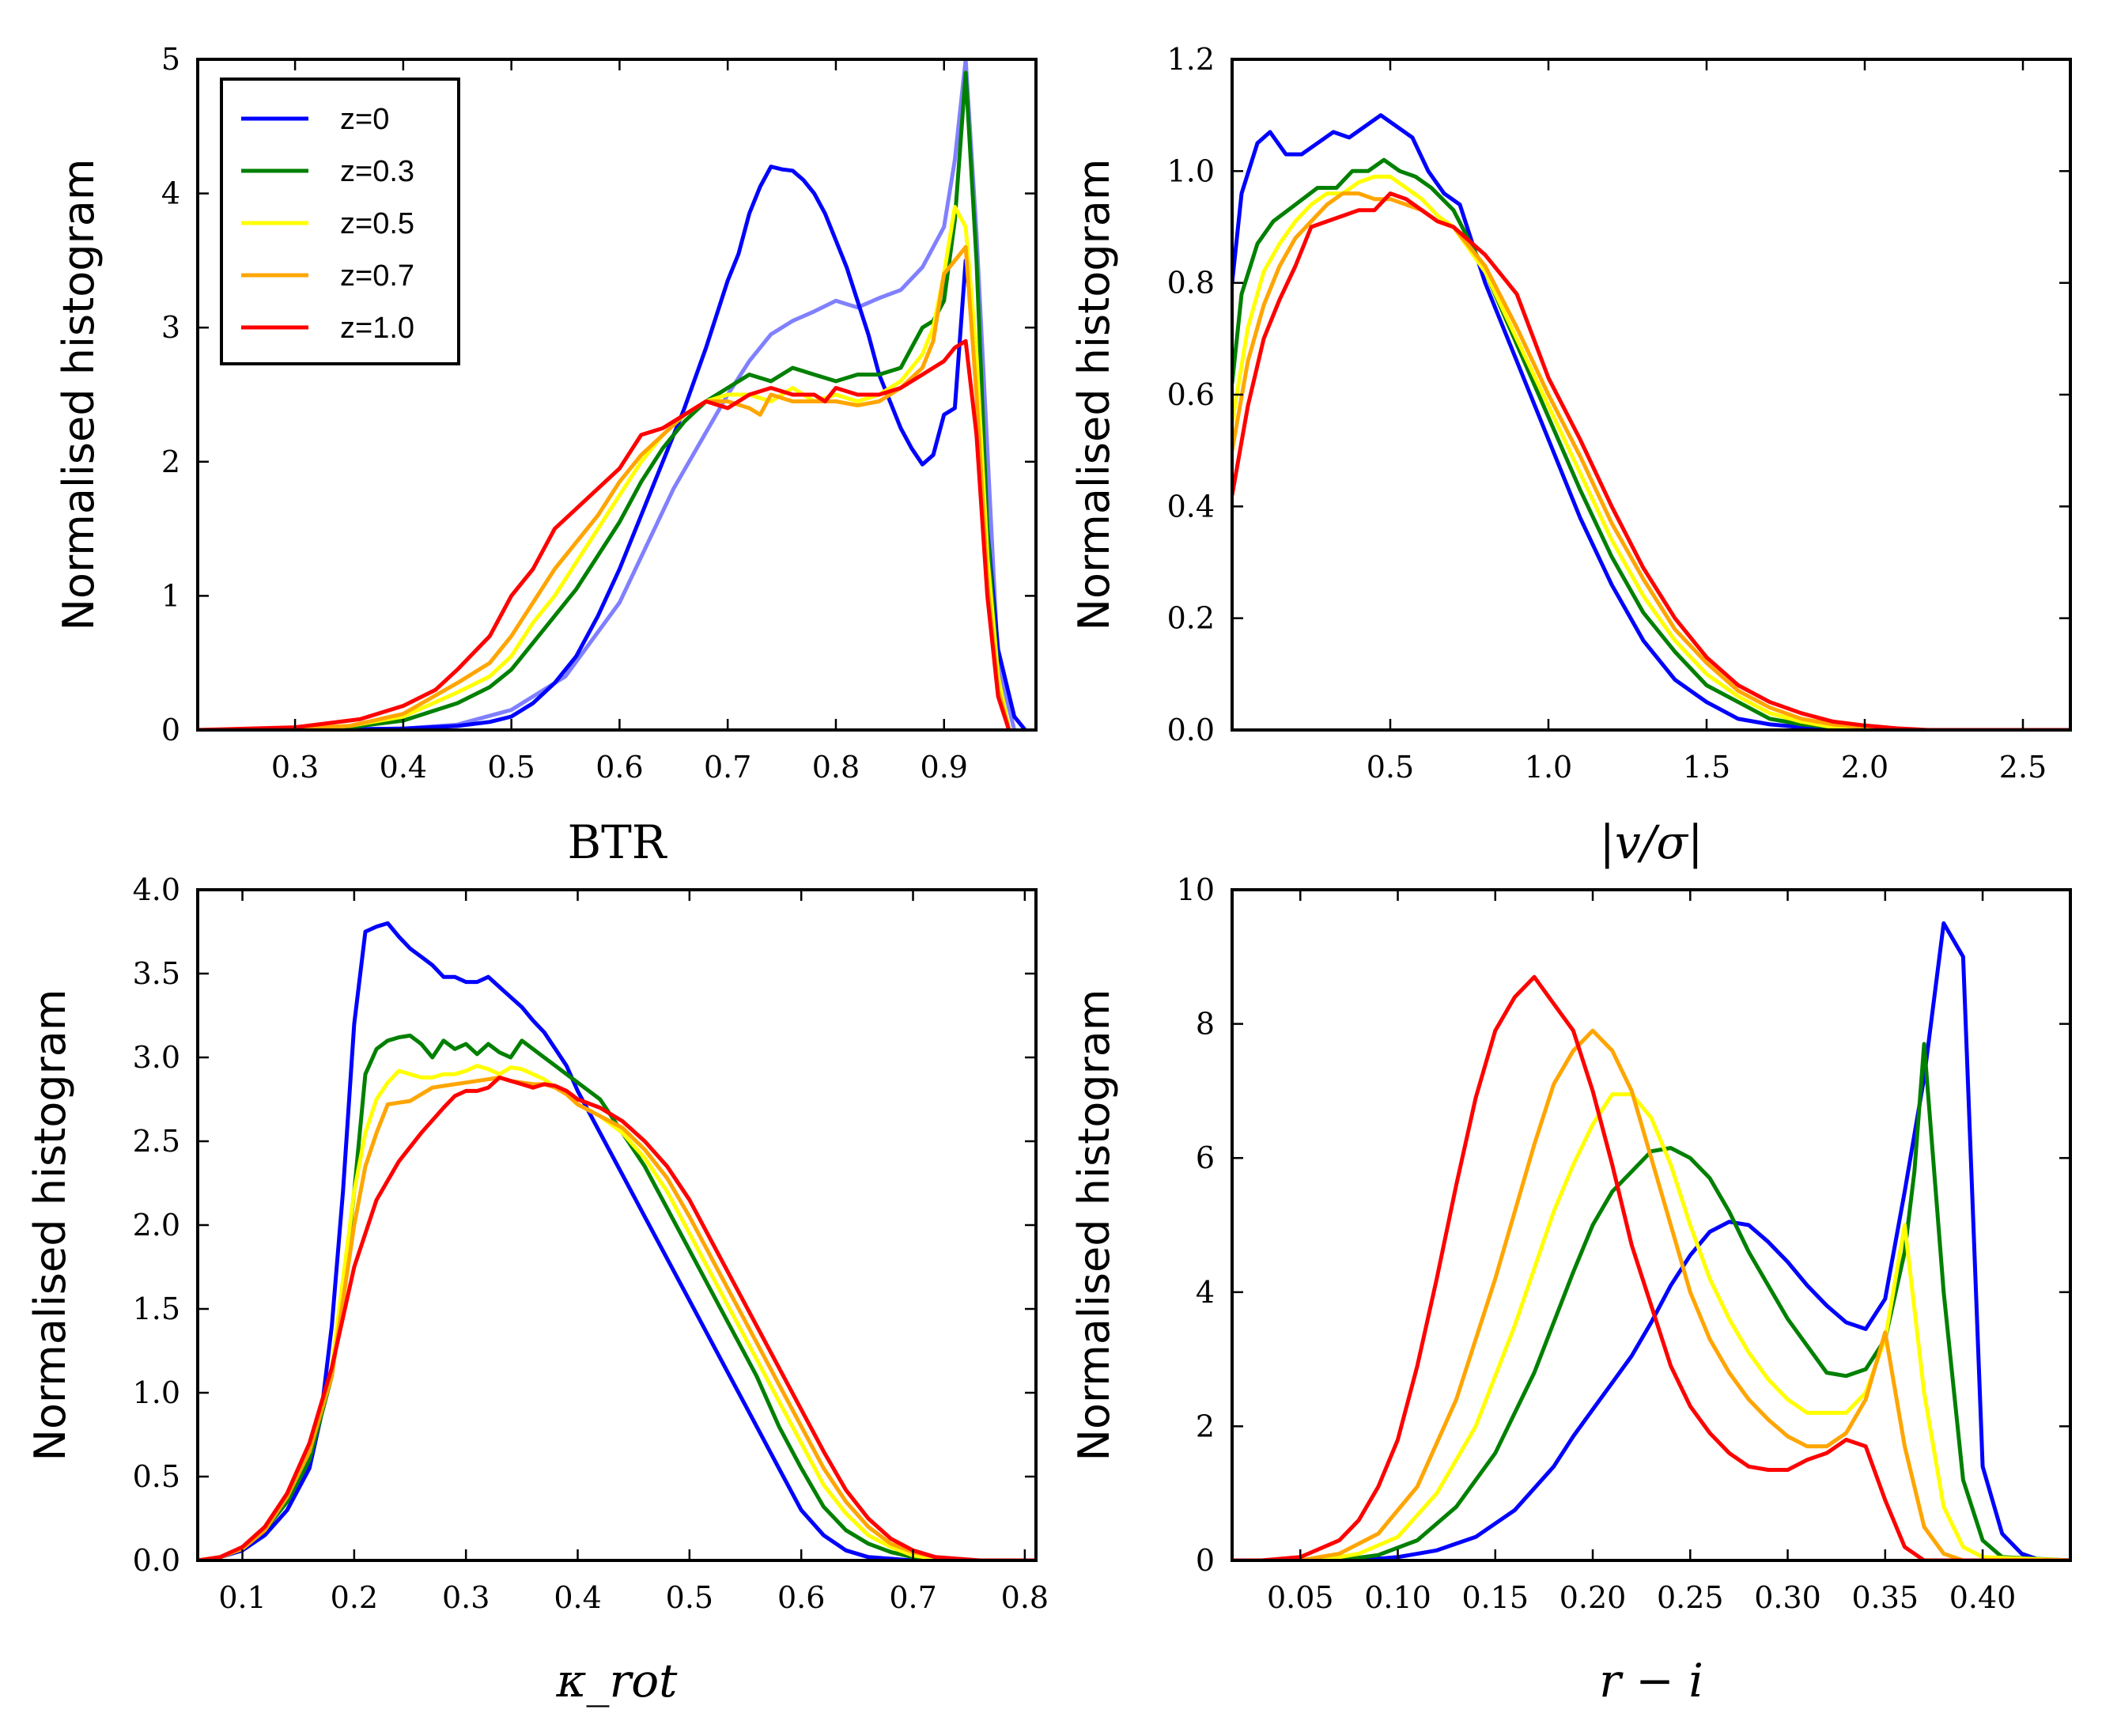 Image resolution: width=2102 pixels, height=1736 pixels. Describe the element at coordinates (1983, 1598) in the screenshot. I see `x-tick-label: 0.40` at that location.